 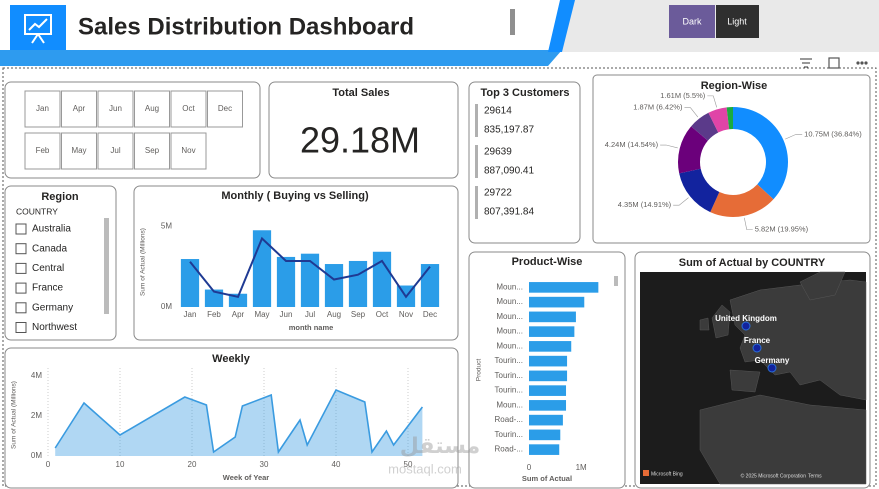 I want to click on month-label: Jun, so click(x=115, y=108).